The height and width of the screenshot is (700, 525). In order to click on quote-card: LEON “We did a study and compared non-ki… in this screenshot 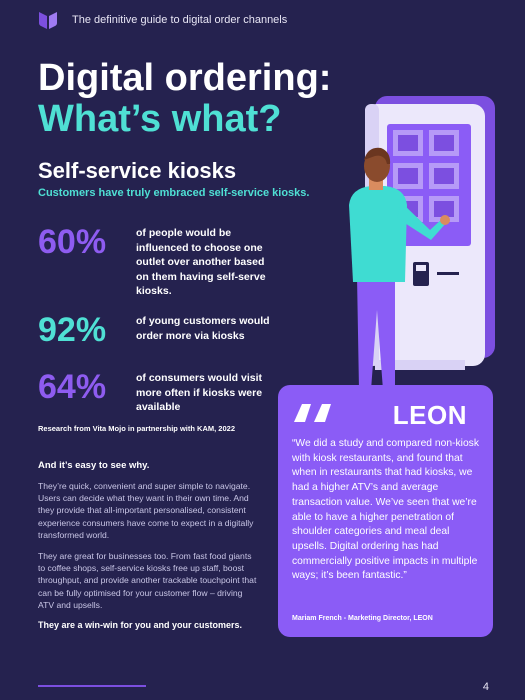, I will do `click(385, 511)`.